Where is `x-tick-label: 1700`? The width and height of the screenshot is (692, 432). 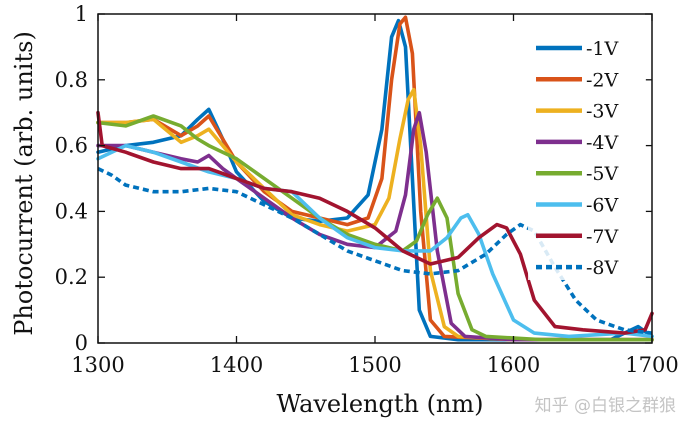 x-tick-label: 1700 is located at coordinates (651, 365).